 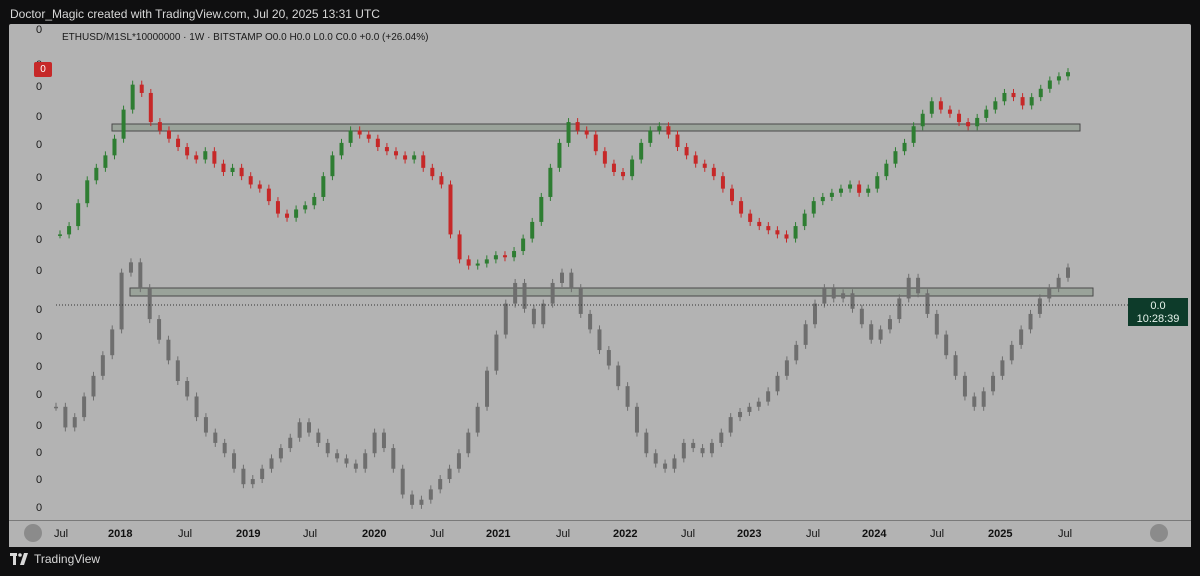 What do you see at coordinates (600, 533) in the screenshot?
I see `time-axis` at bounding box center [600, 533].